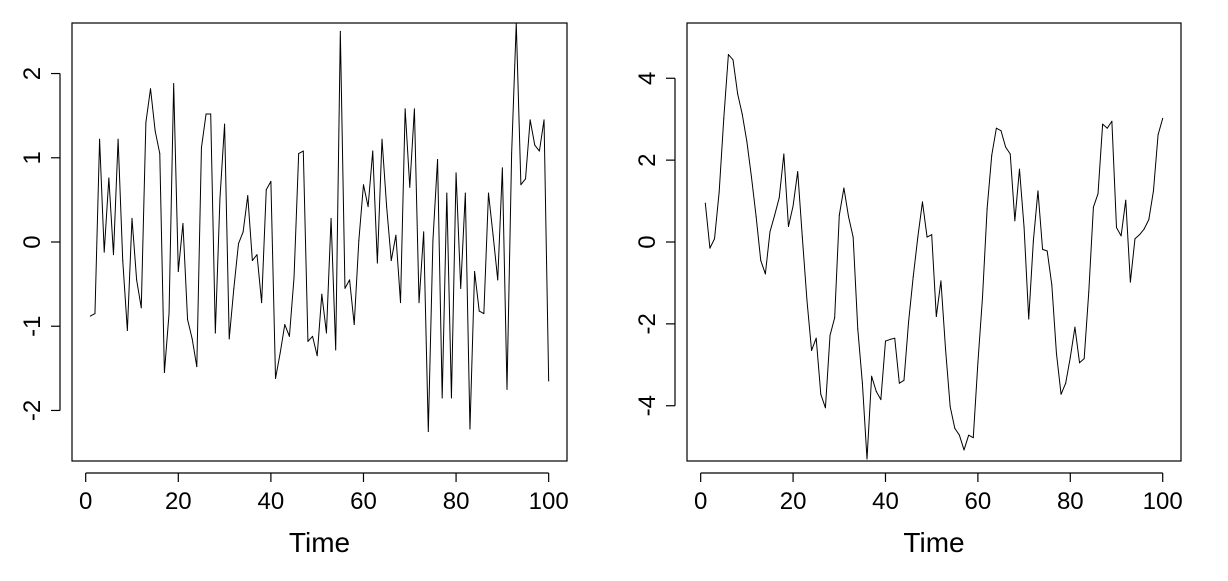  What do you see at coordinates (32, 157) in the screenshot?
I see `y-tick-label: 1` at bounding box center [32, 157].